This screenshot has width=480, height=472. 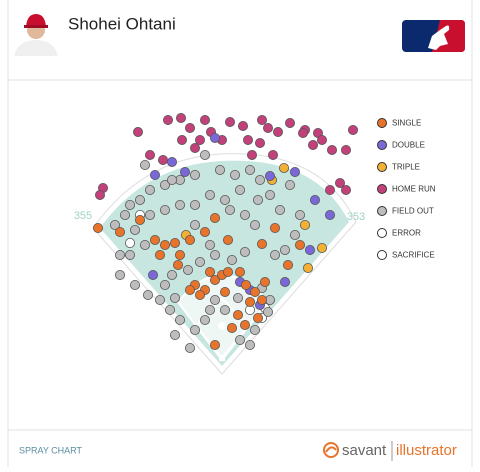 I want to click on legend-label: DOUBLE, so click(x=408, y=145).